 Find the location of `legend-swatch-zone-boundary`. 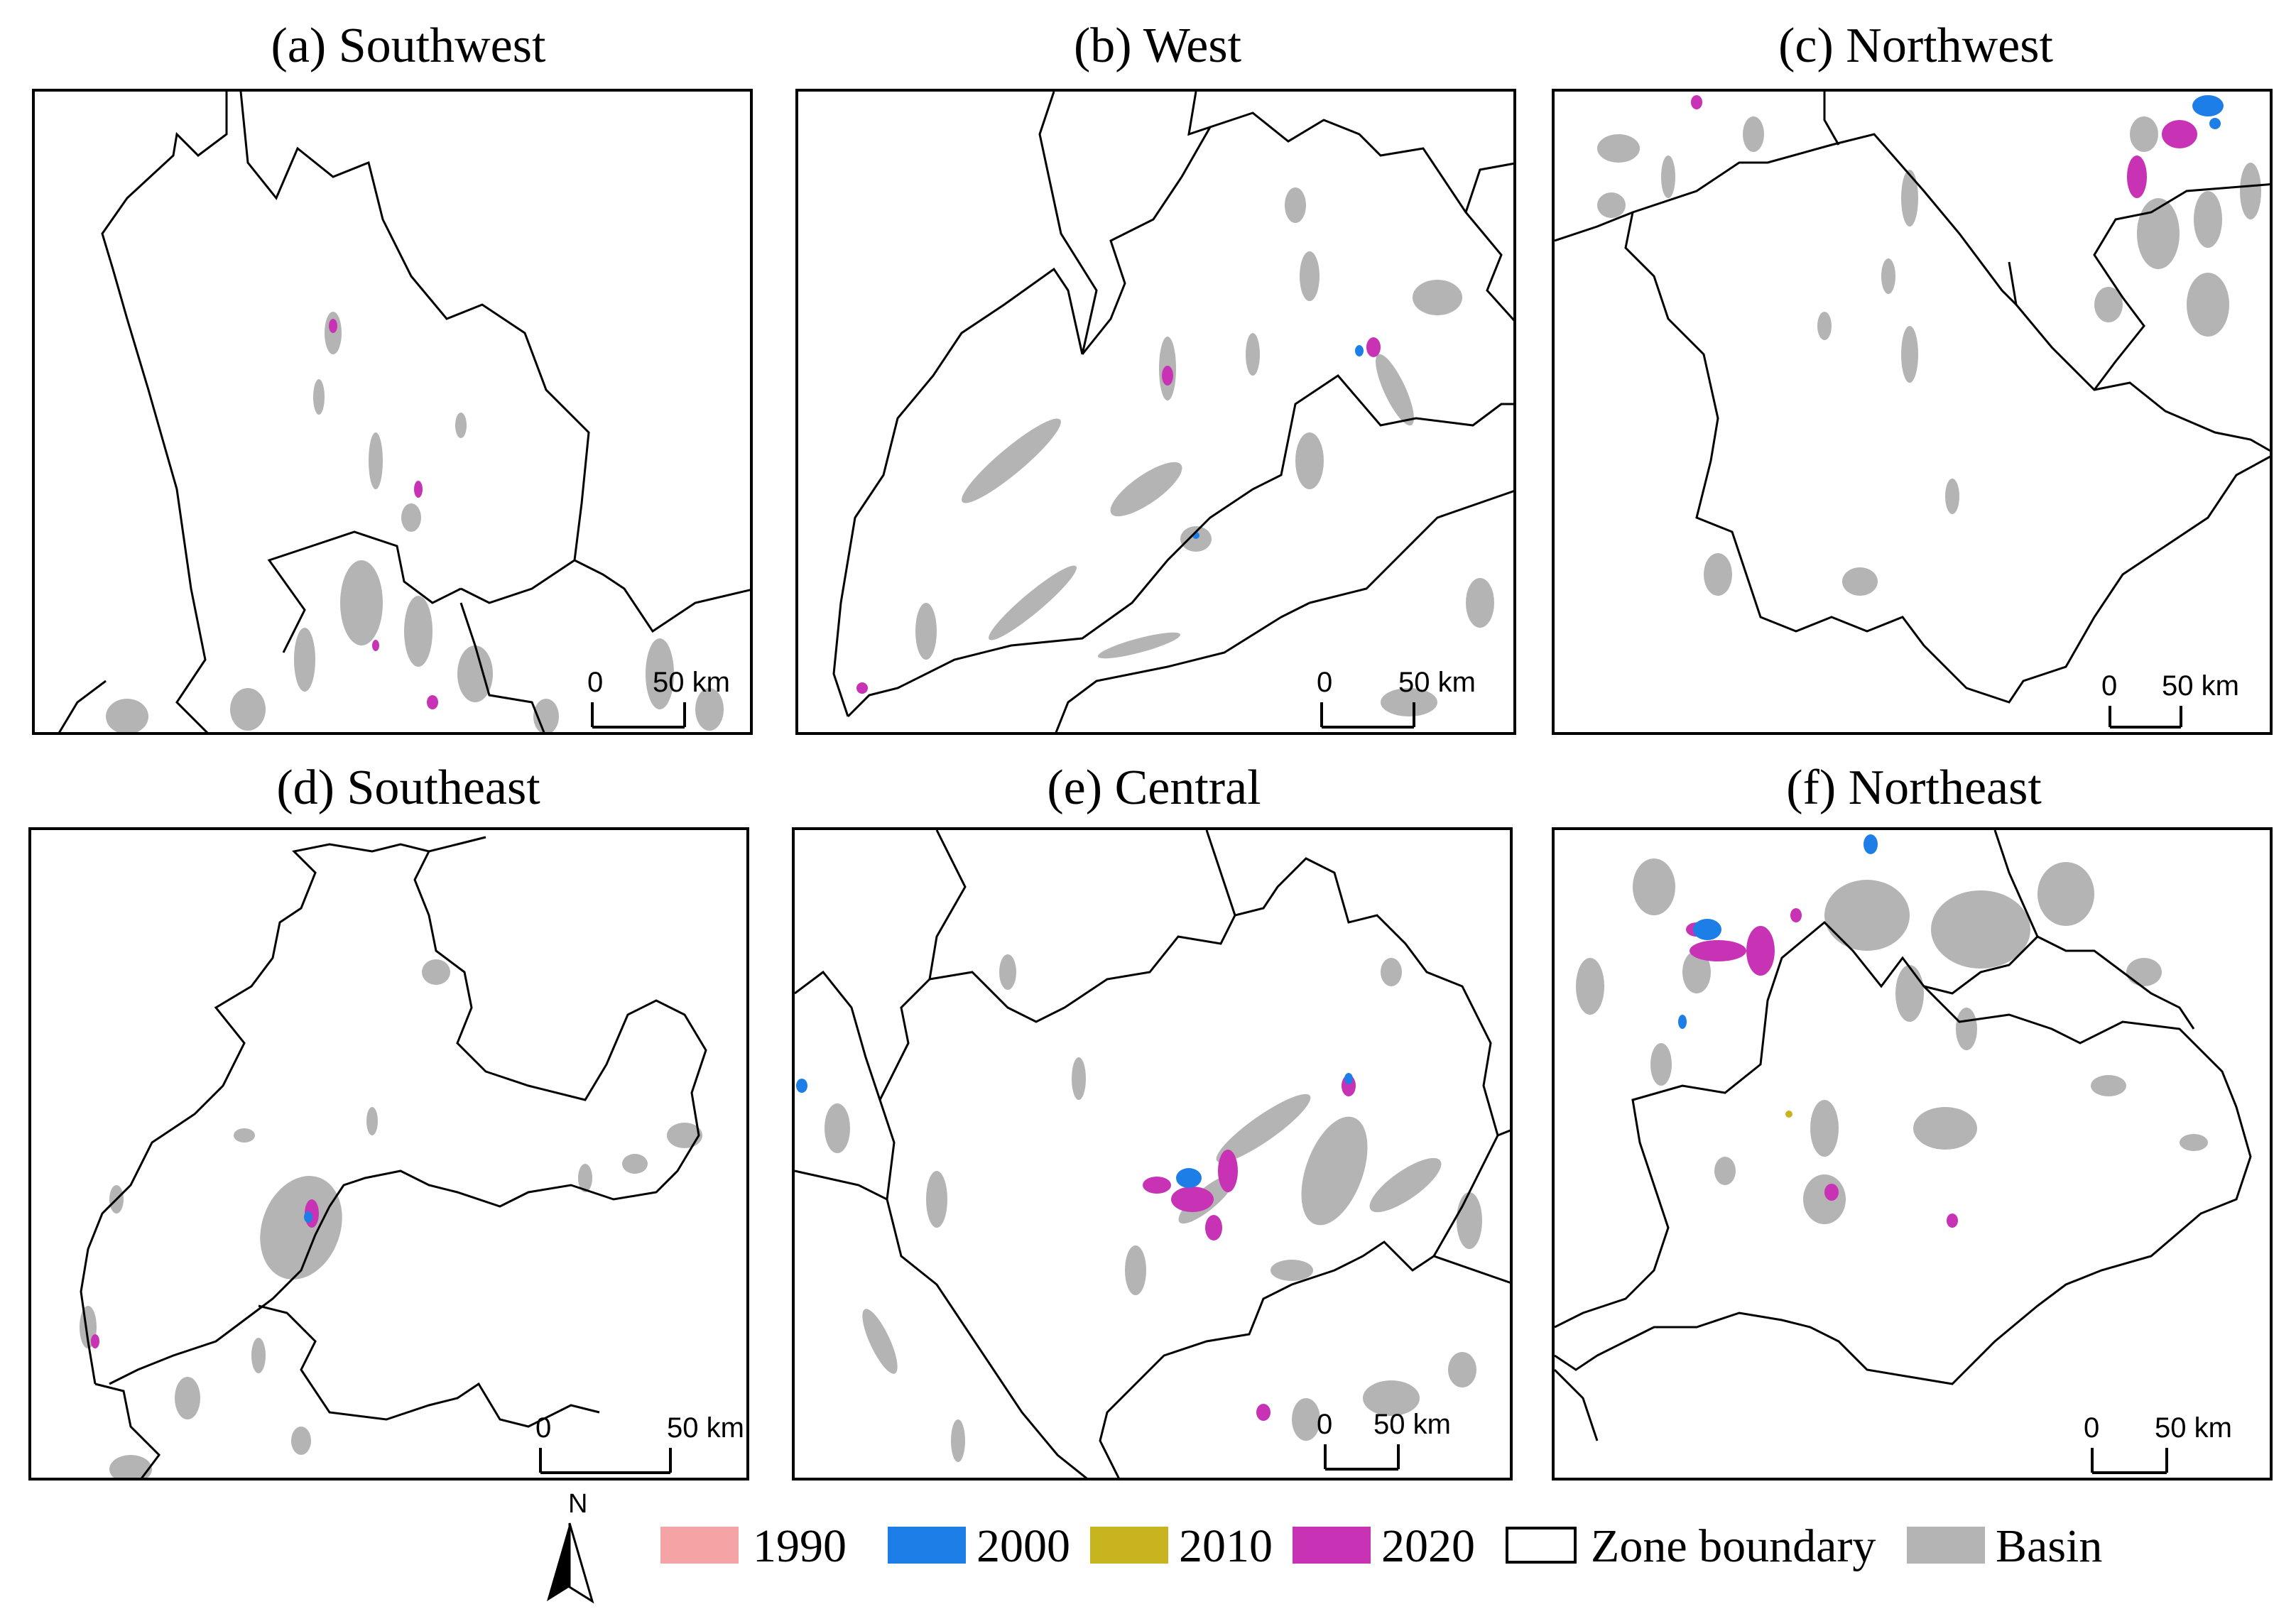

legend-swatch-zone-boundary is located at coordinates (1541, 1546).